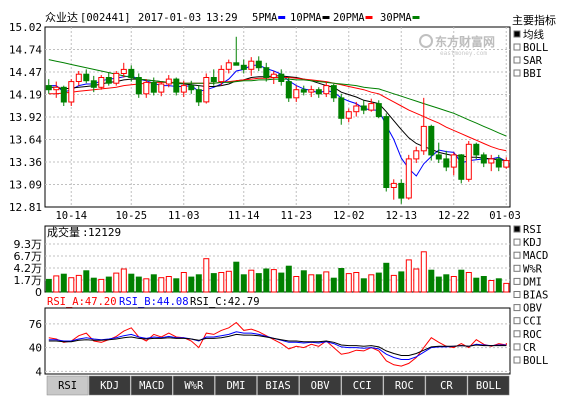 This screenshot has height=405, width=563. Describe the element at coordinates (194, 385) in the screenshot. I see `tab-wpctr: W%R` at that location.